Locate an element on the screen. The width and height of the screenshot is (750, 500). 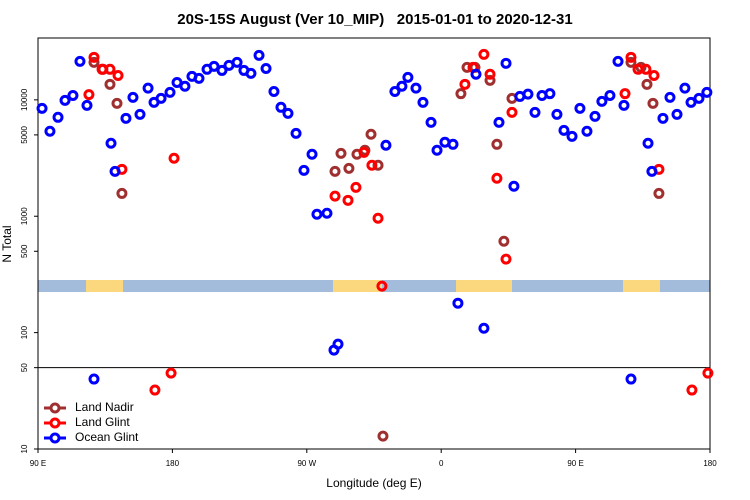
x-axis-label: Longitude (deg E) is located at coordinates (373, 483).